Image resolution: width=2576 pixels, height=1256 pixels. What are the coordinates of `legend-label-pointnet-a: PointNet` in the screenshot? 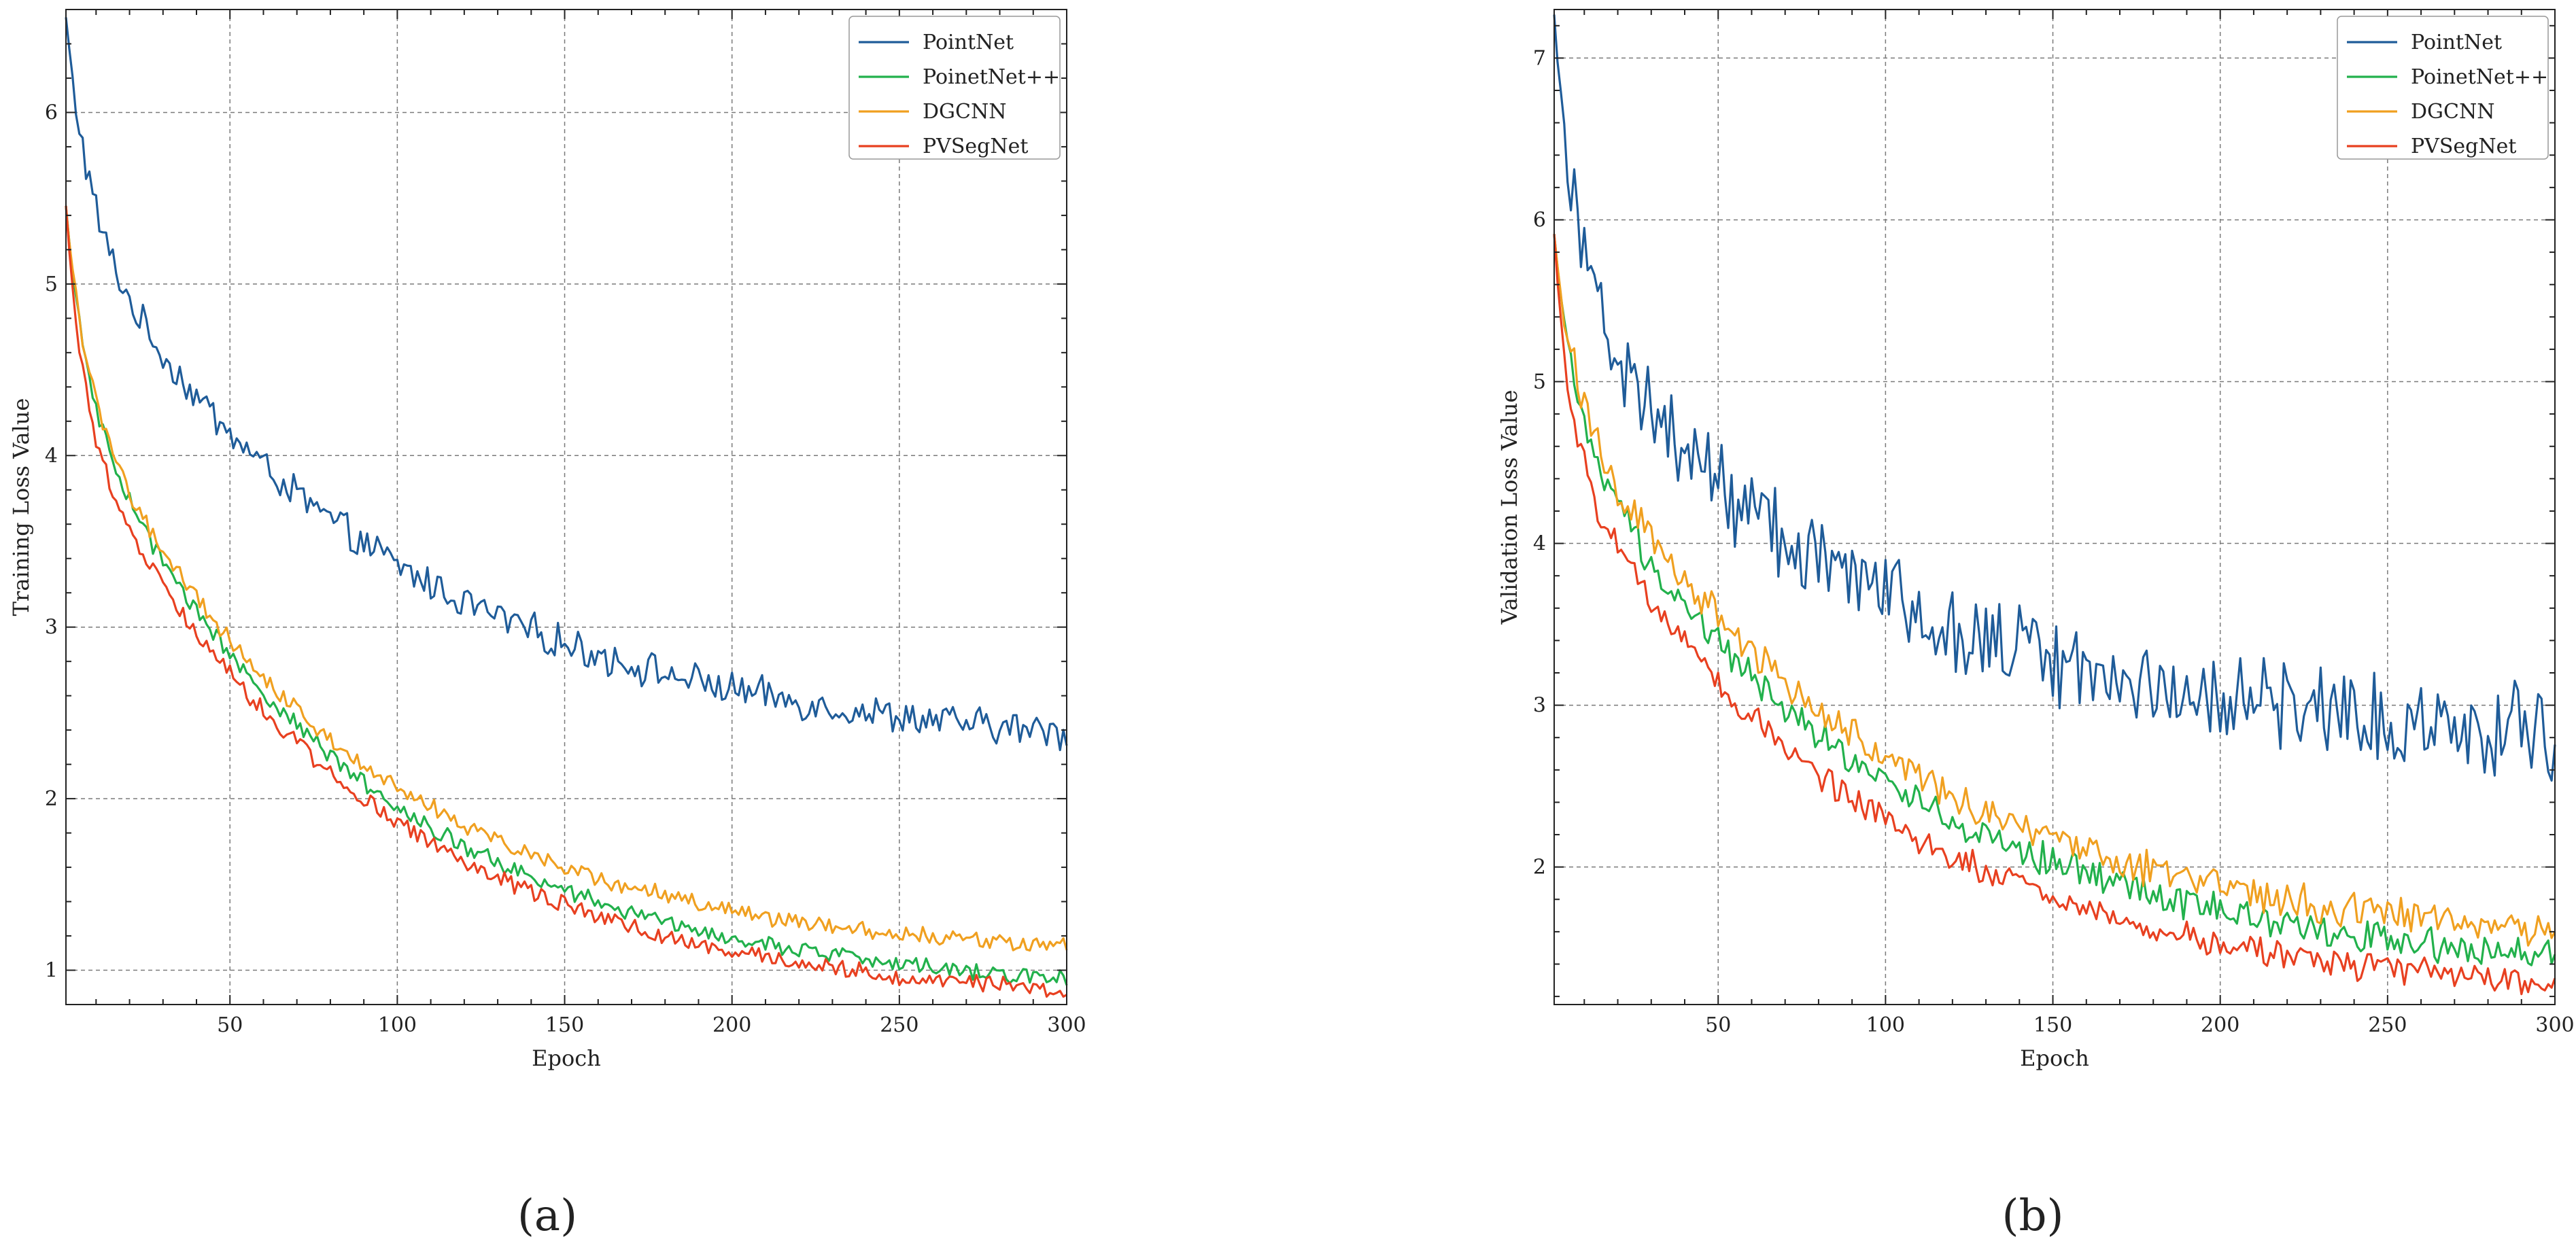 It's located at (968, 42).